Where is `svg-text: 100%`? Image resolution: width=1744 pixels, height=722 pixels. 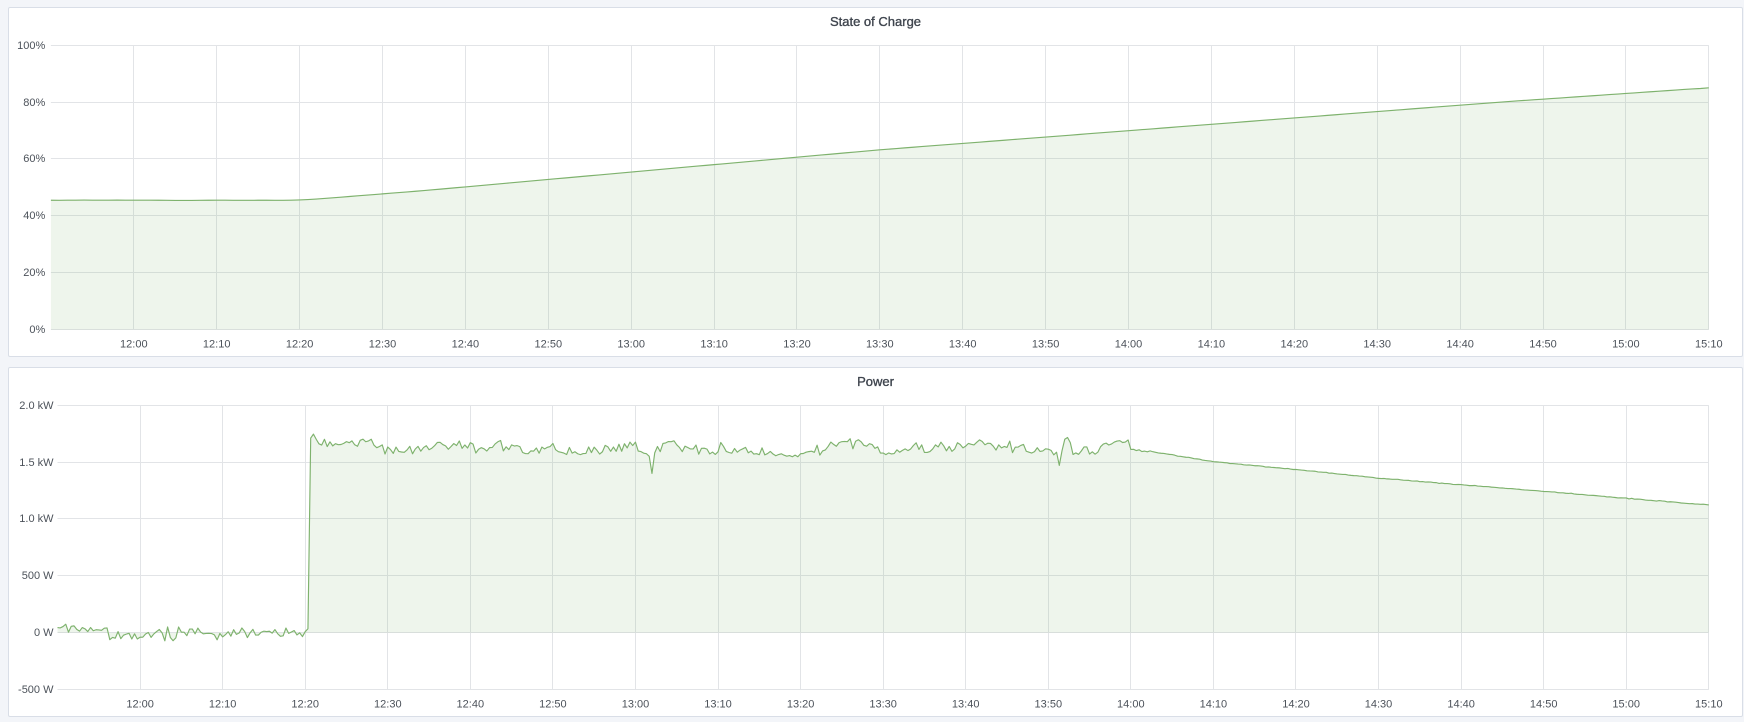
svg-text: 100% is located at coordinates (31, 46).